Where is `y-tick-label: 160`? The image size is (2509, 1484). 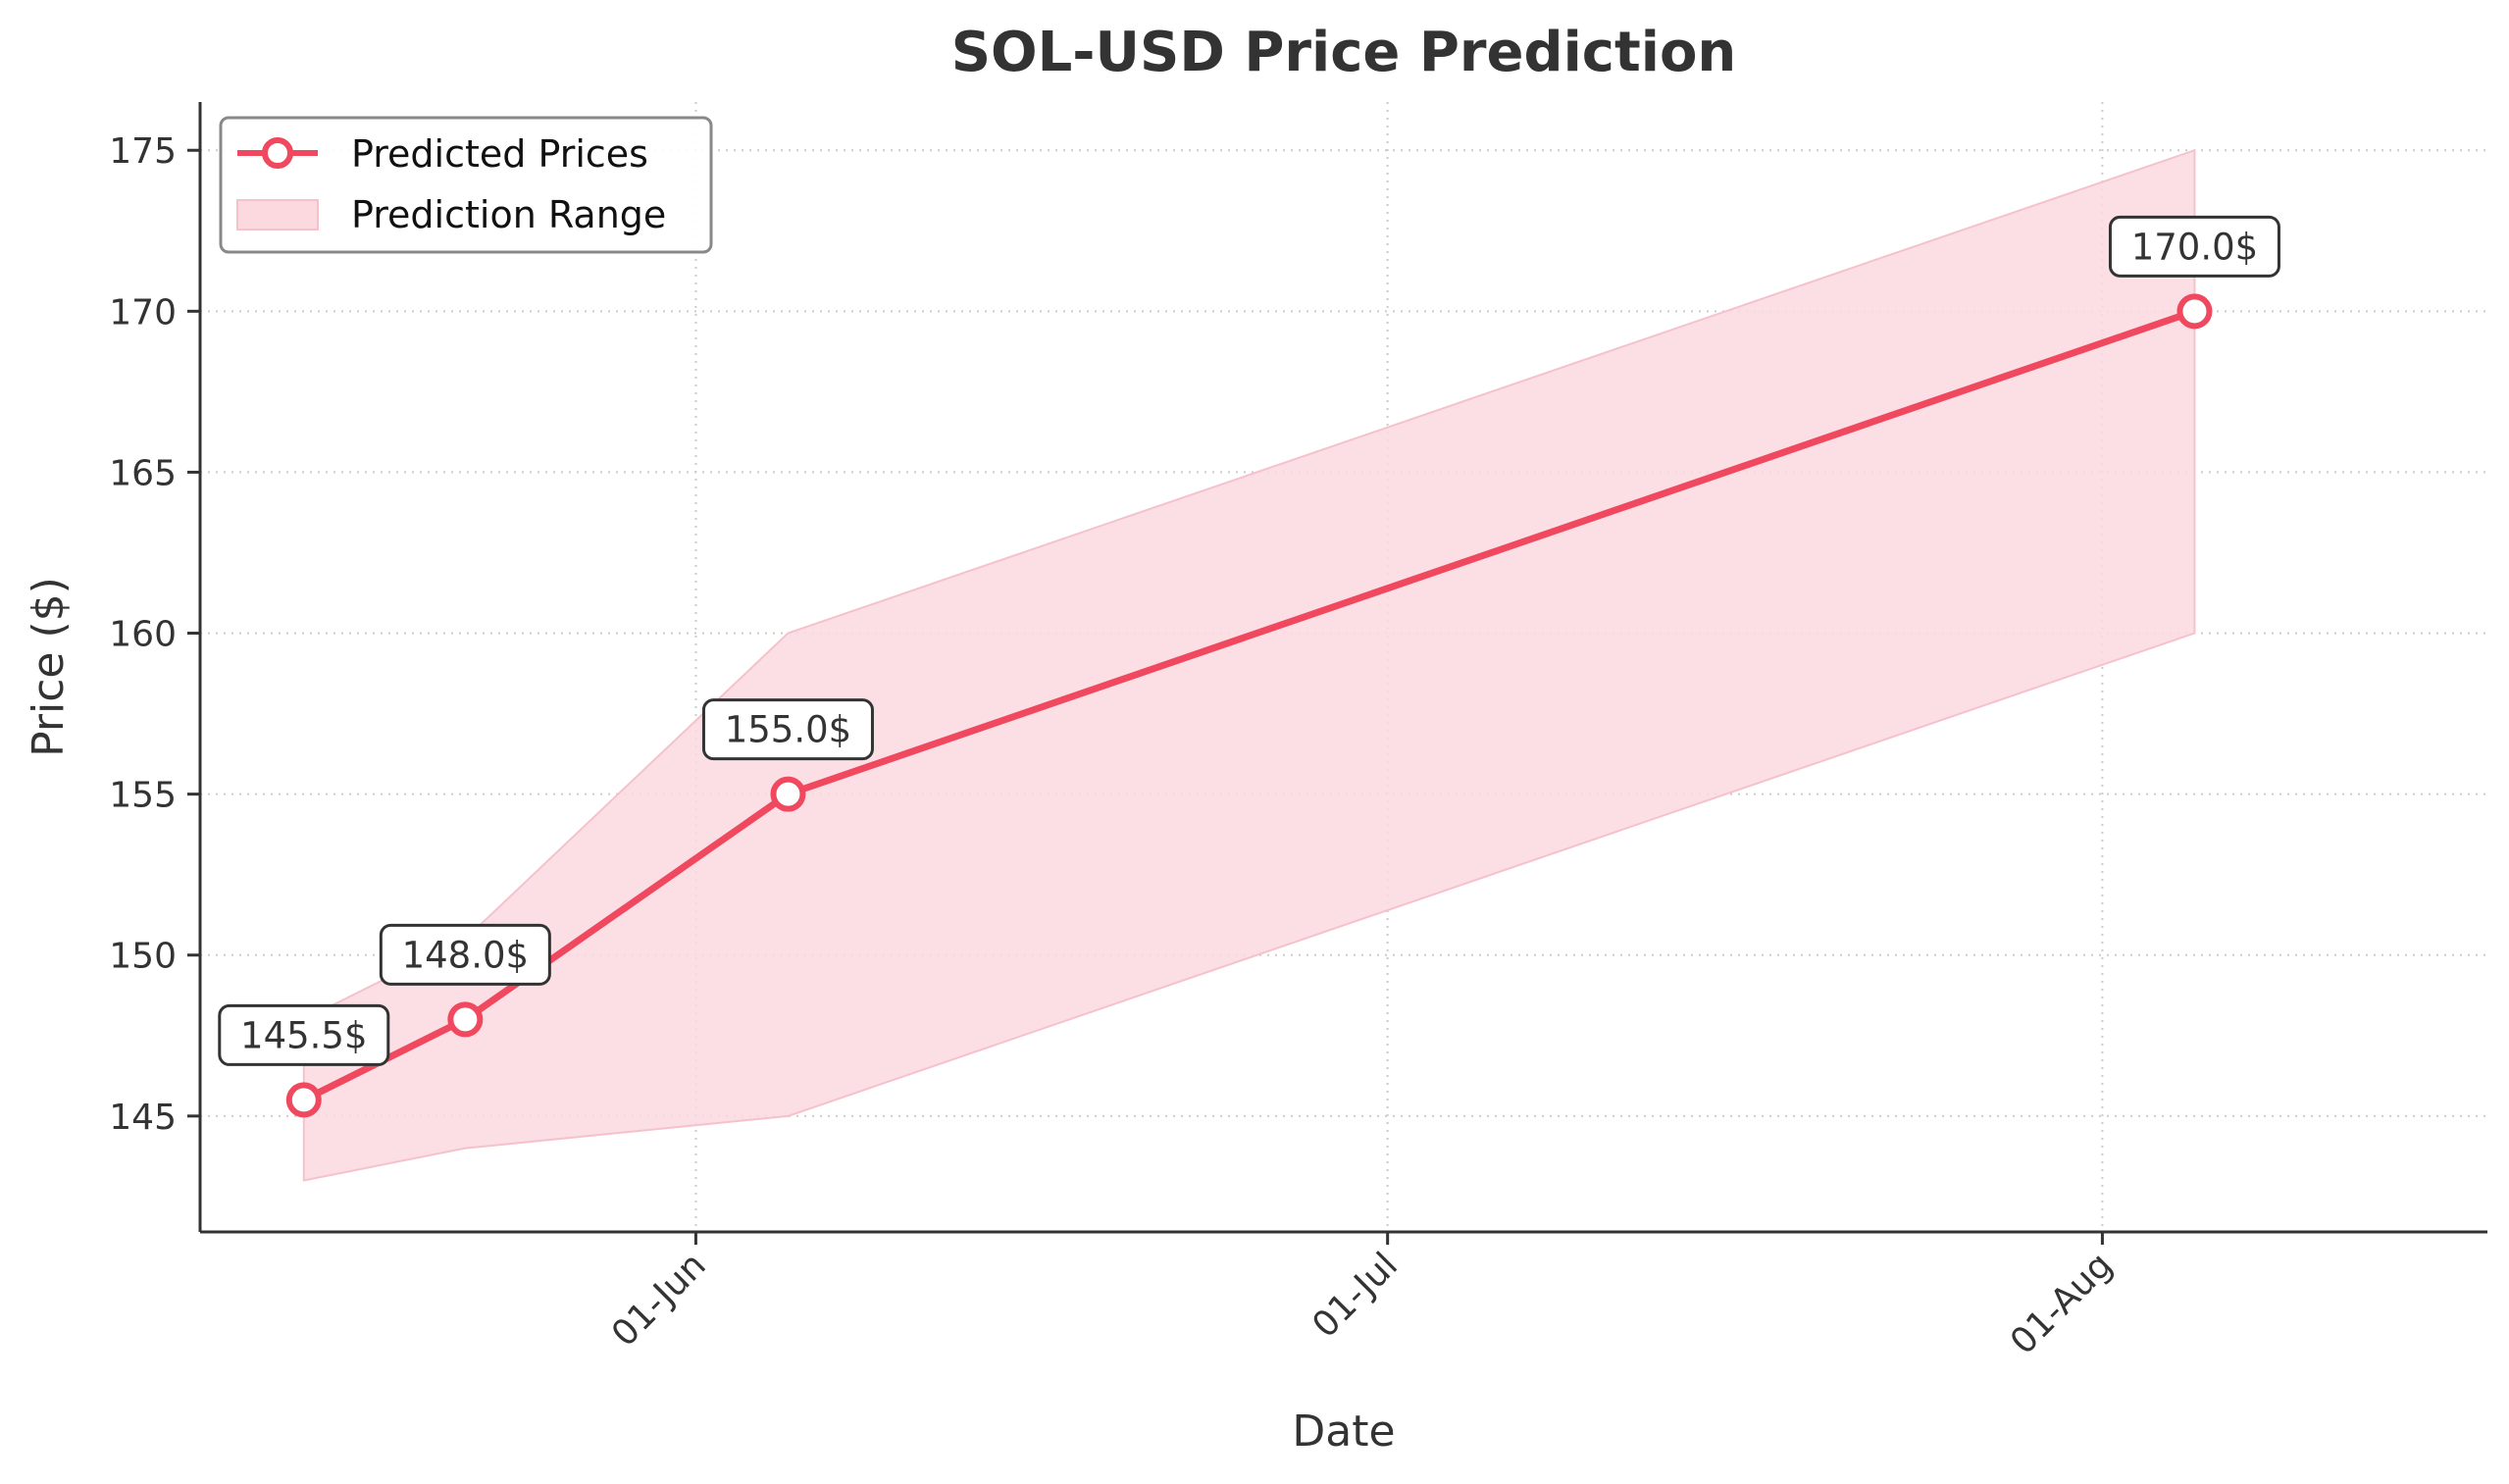
y-tick-label: 160 is located at coordinates (143, 635).